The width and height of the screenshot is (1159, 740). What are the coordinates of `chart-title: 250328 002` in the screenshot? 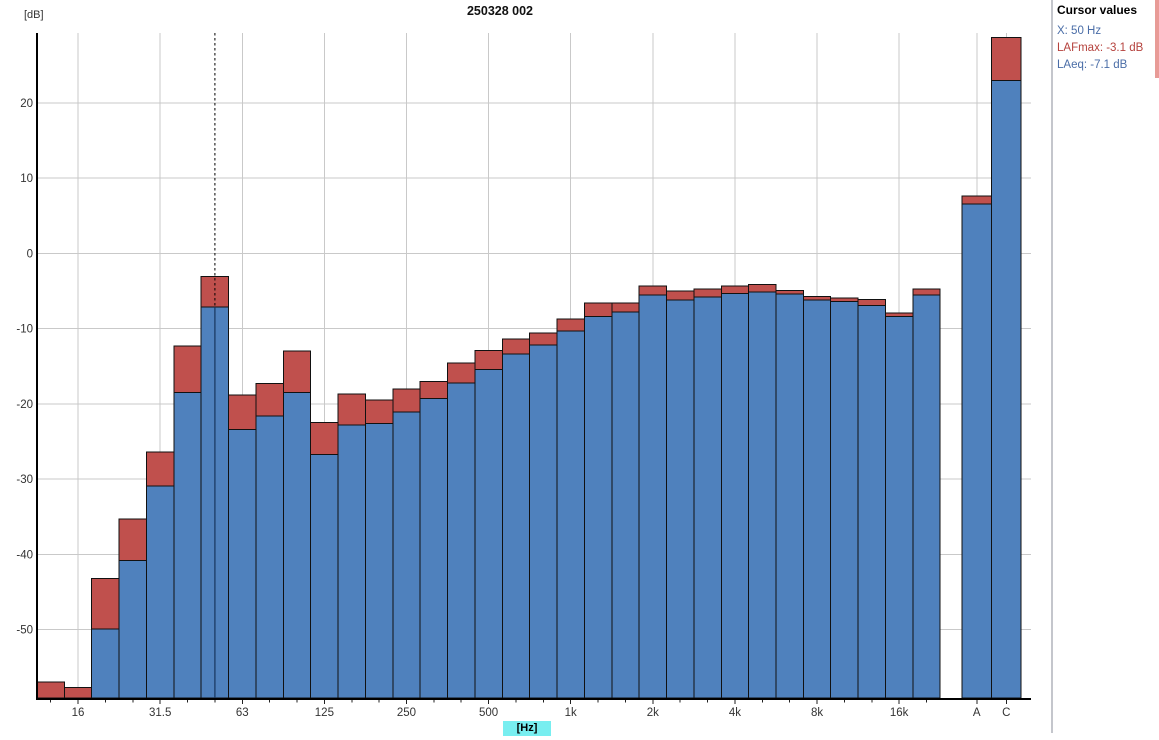 It's located at (500, 11).